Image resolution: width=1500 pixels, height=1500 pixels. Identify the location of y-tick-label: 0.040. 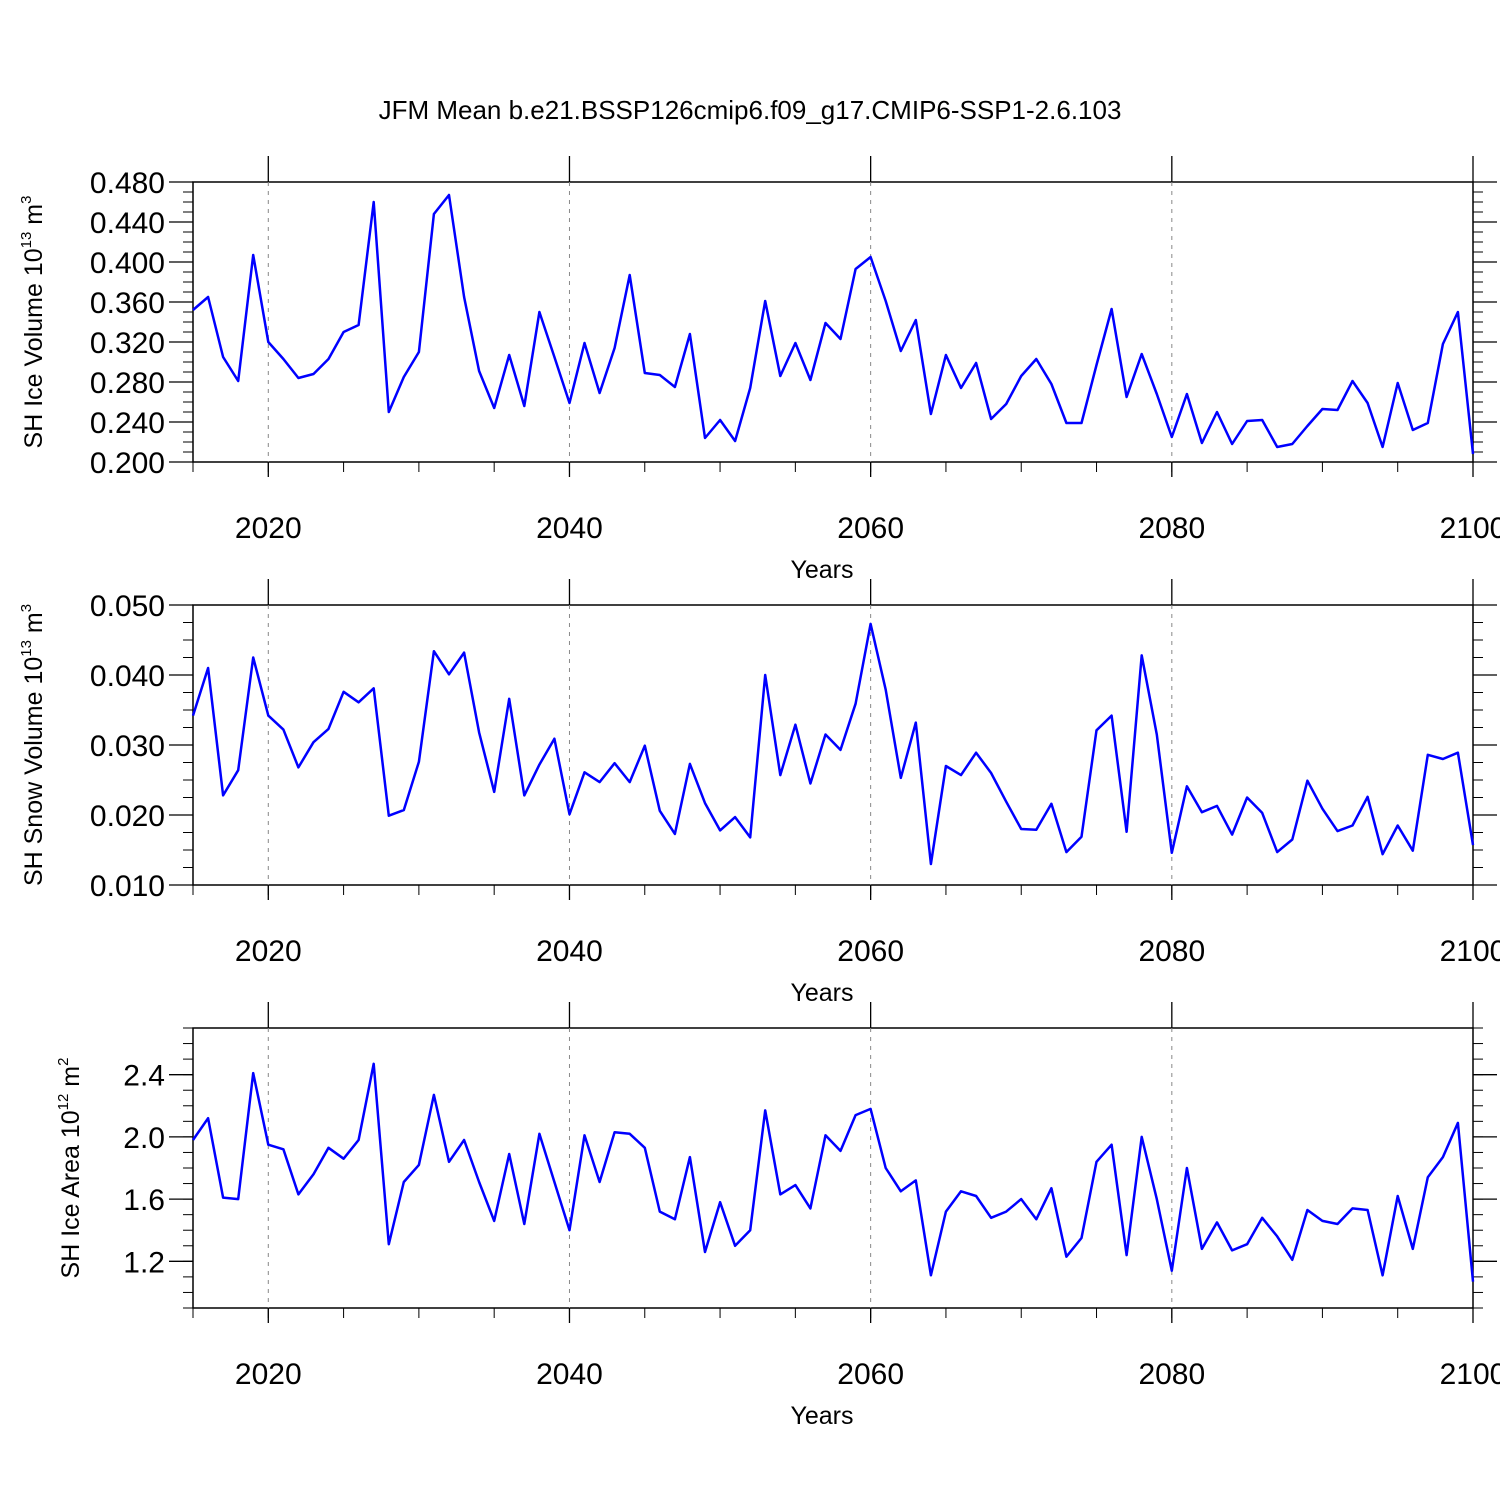
(127, 676).